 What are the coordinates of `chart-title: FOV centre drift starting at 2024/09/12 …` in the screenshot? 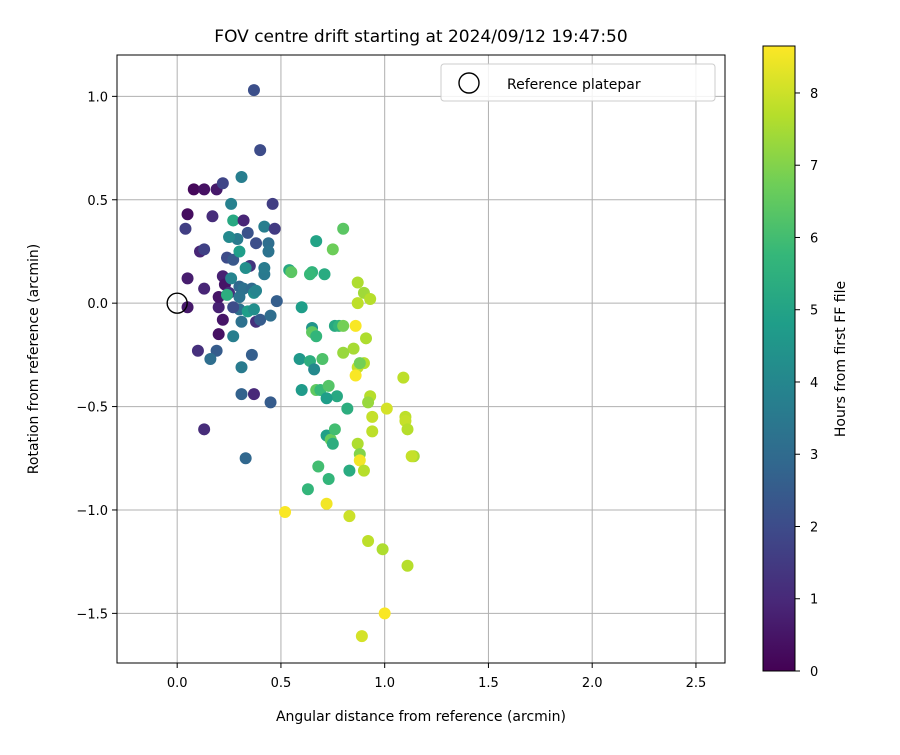 It's located at (420, 37).